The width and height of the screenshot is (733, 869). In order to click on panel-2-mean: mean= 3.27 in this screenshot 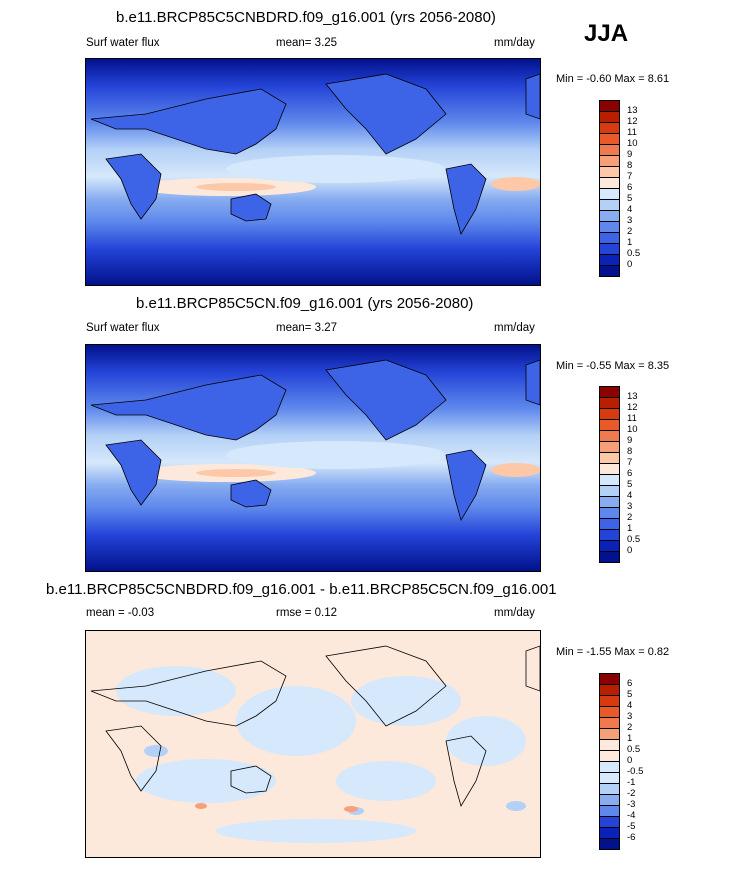, I will do `click(307, 328)`.